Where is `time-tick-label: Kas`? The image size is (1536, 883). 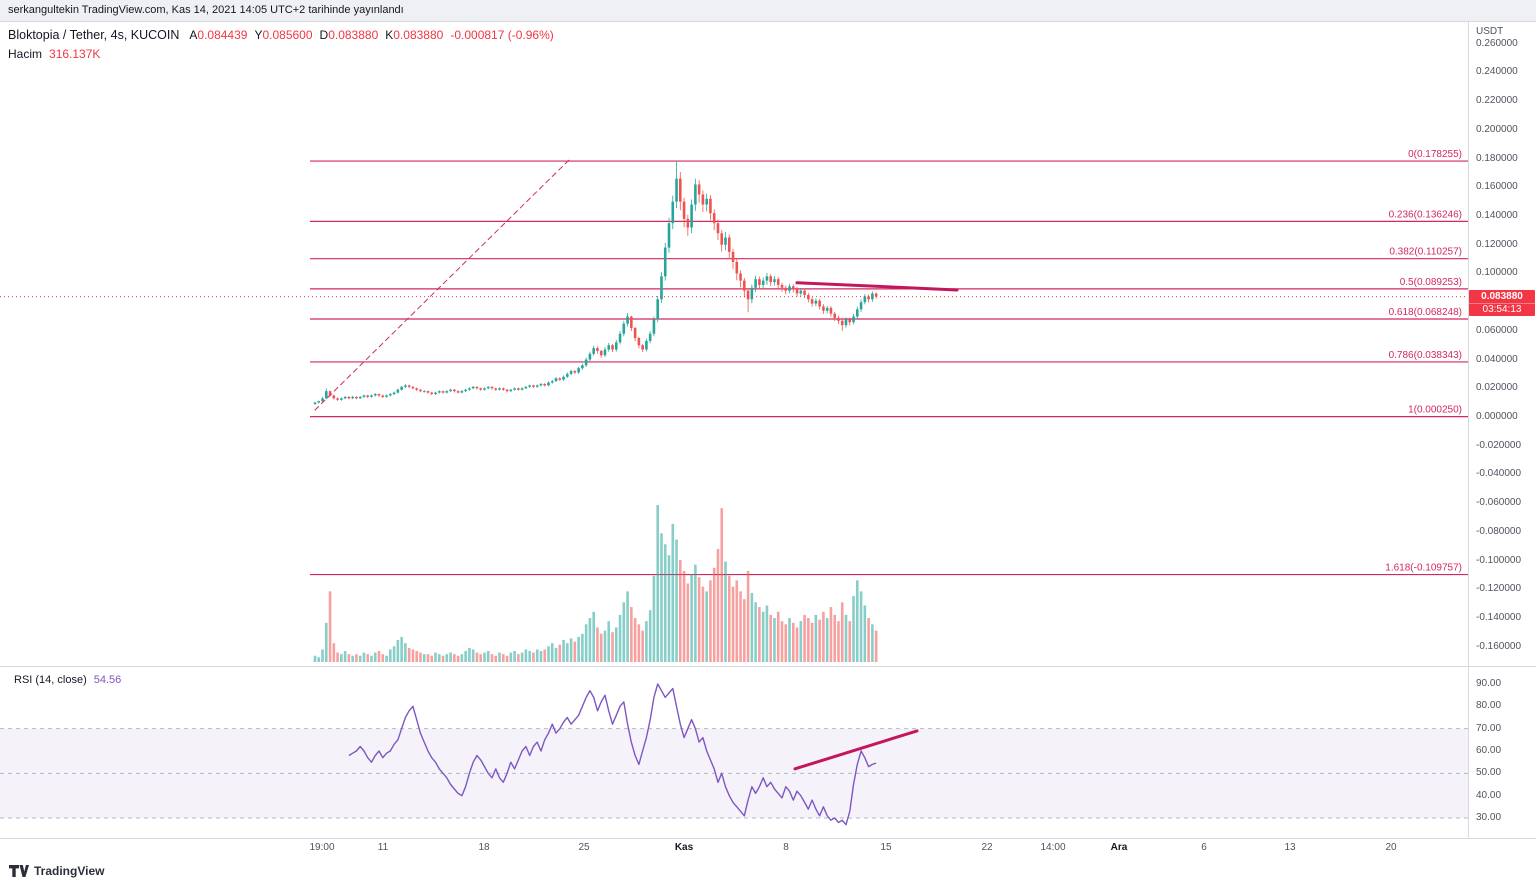 time-tick-label: Kas is located at coordinates (684, 847).